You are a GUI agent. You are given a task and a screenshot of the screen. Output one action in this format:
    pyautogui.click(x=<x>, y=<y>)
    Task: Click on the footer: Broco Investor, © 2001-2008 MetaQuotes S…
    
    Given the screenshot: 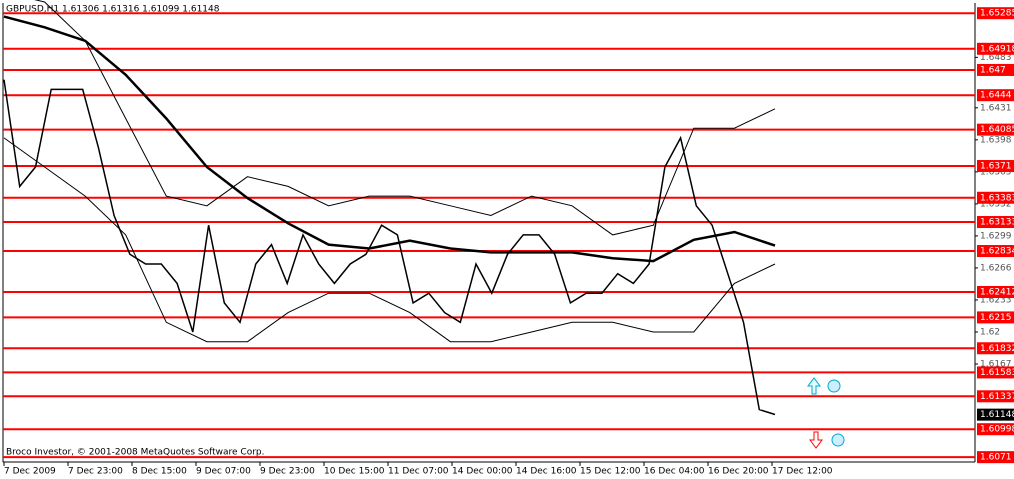 What is the action you would take?
    pyautogui.click(x=135, y=453)
    